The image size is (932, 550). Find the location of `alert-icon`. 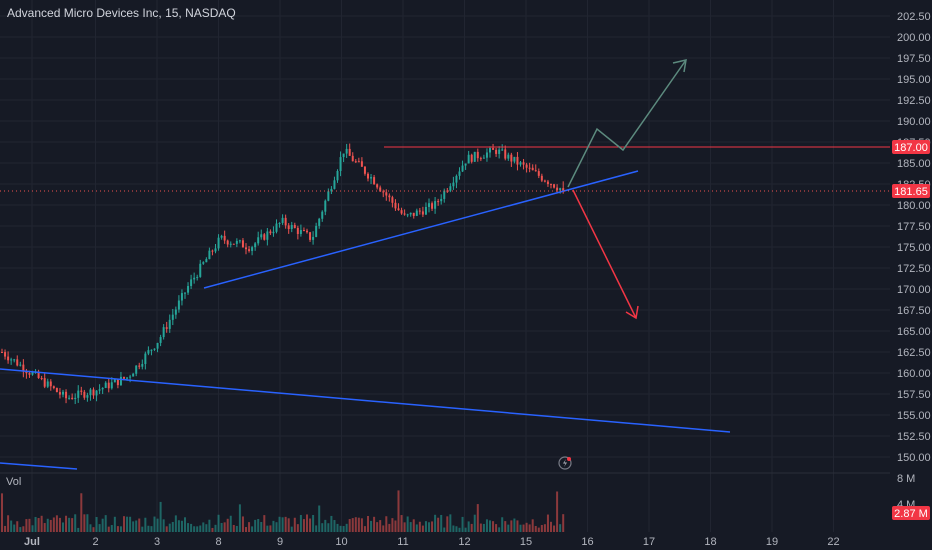

alert-icon is located at coordinates (565, 463).